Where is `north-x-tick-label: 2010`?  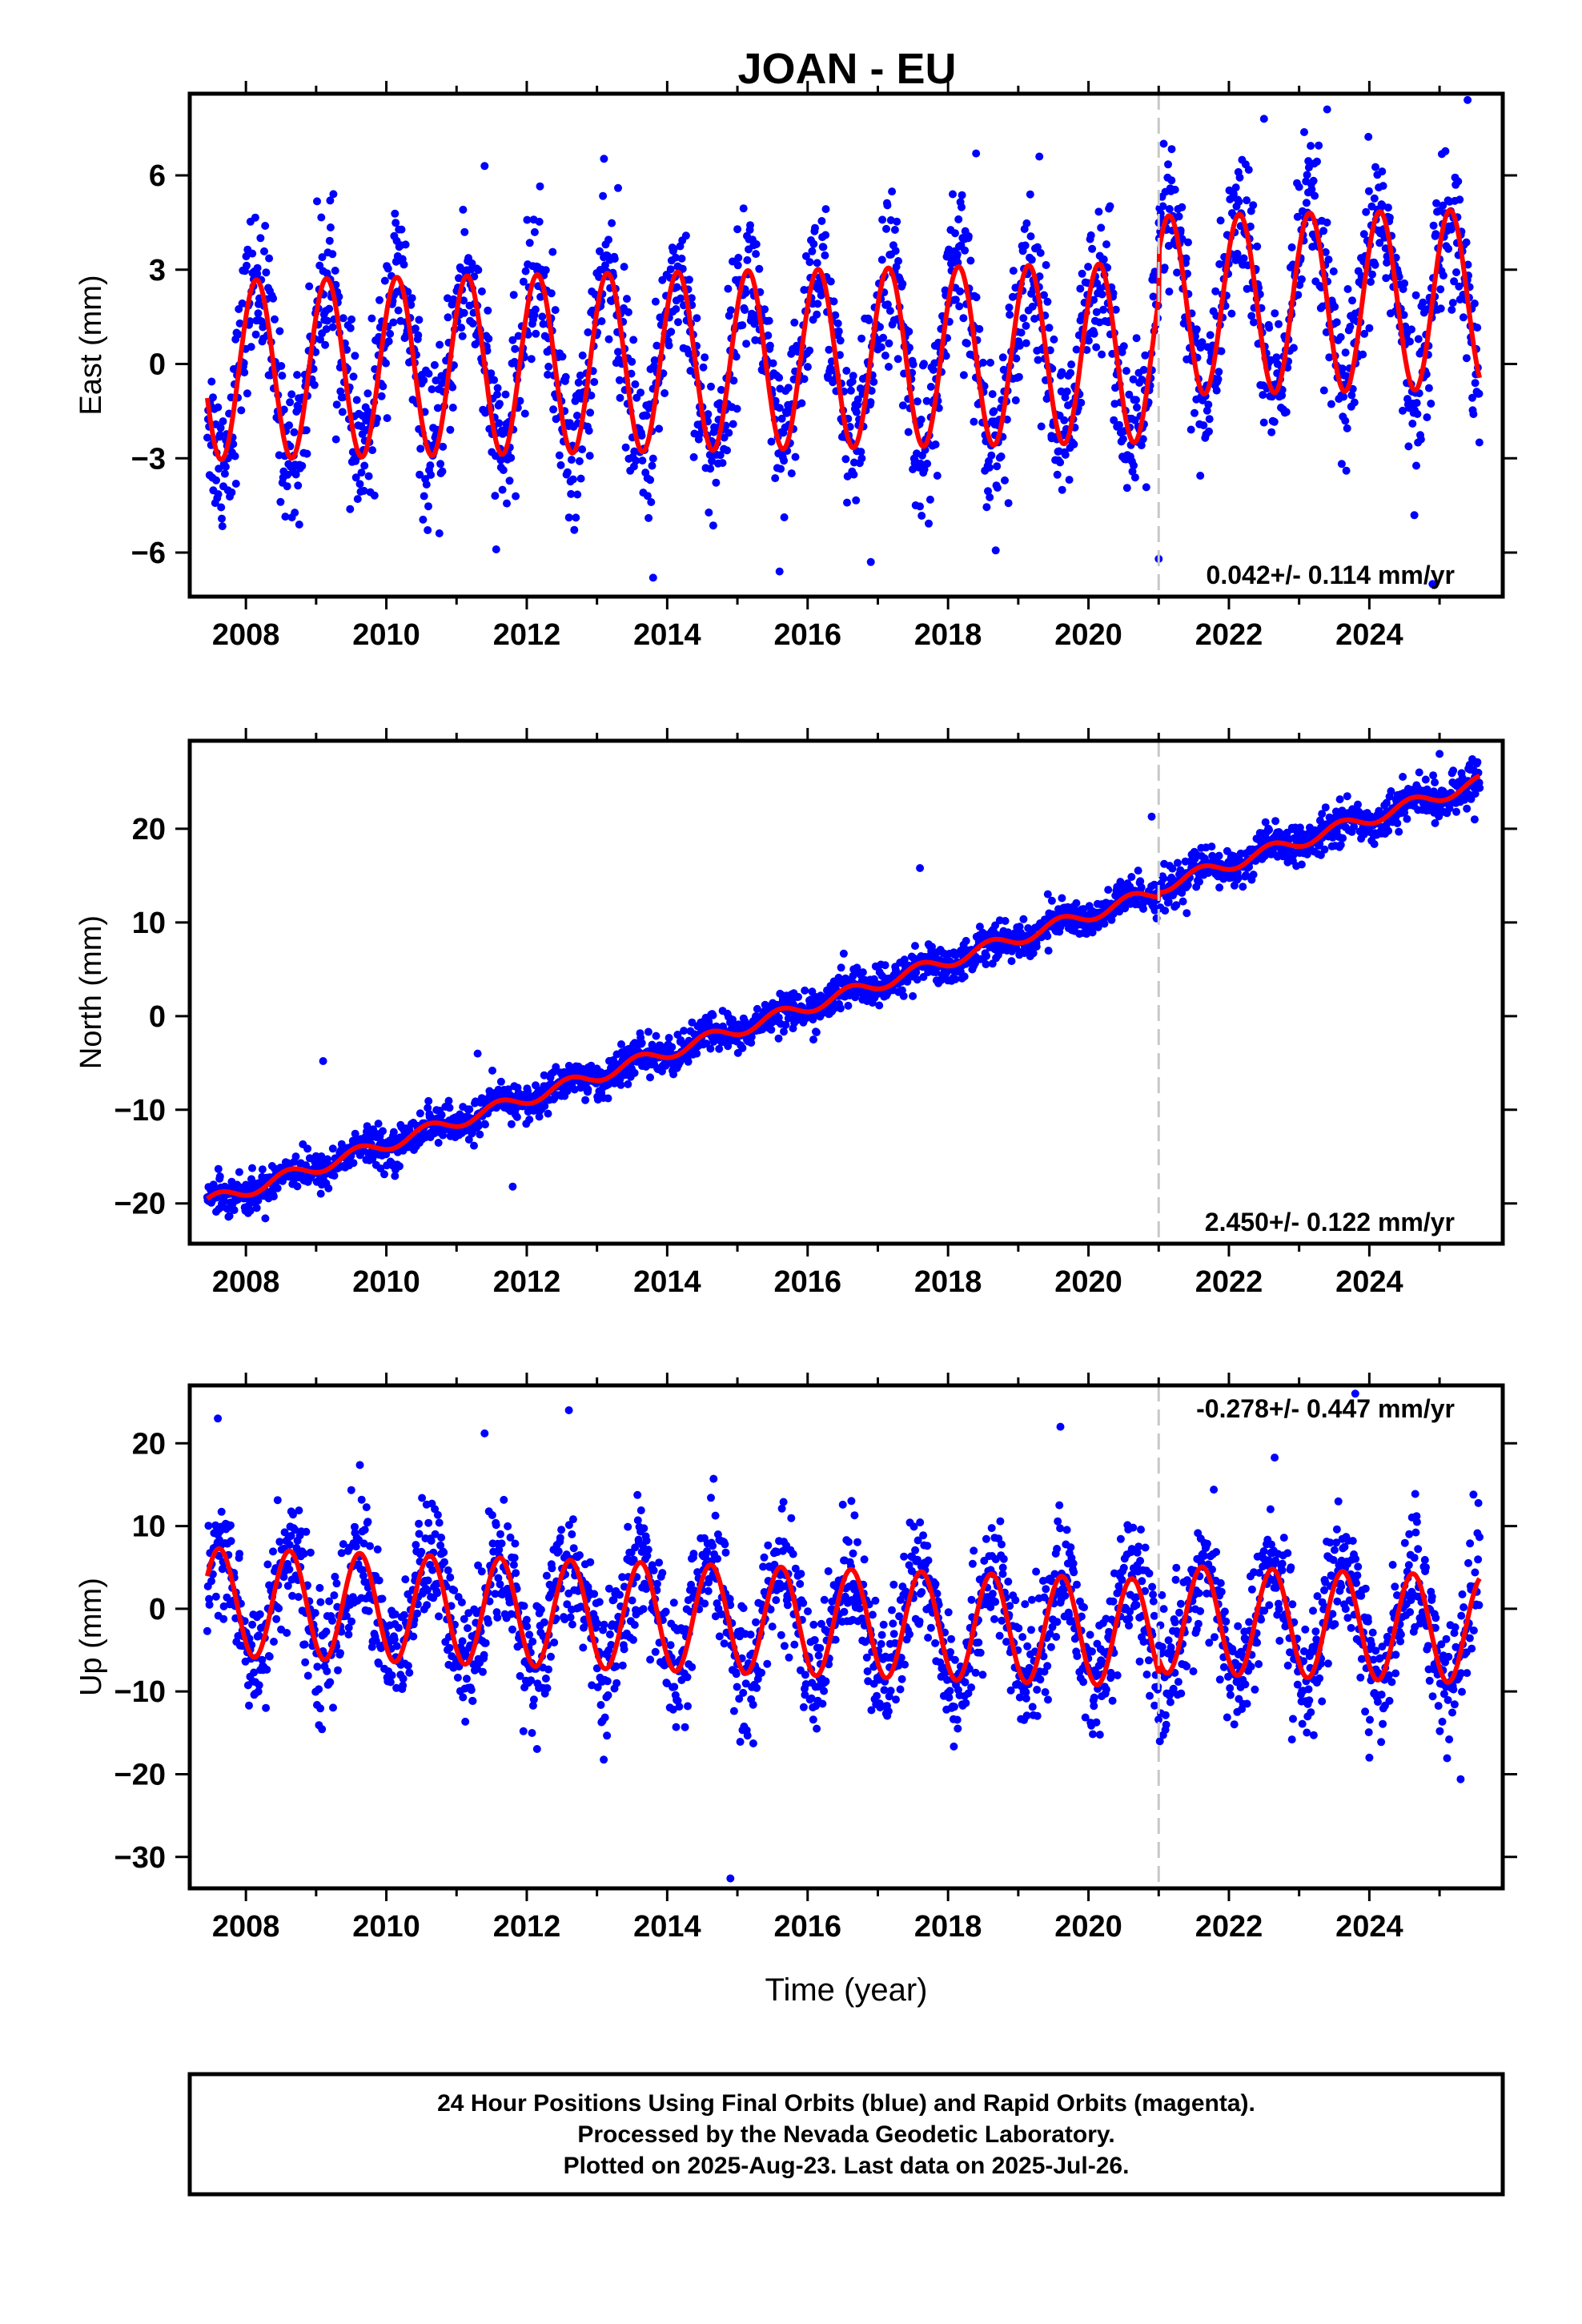 north-x-tick-label: 2010 is located at coordinates (386, 1282).